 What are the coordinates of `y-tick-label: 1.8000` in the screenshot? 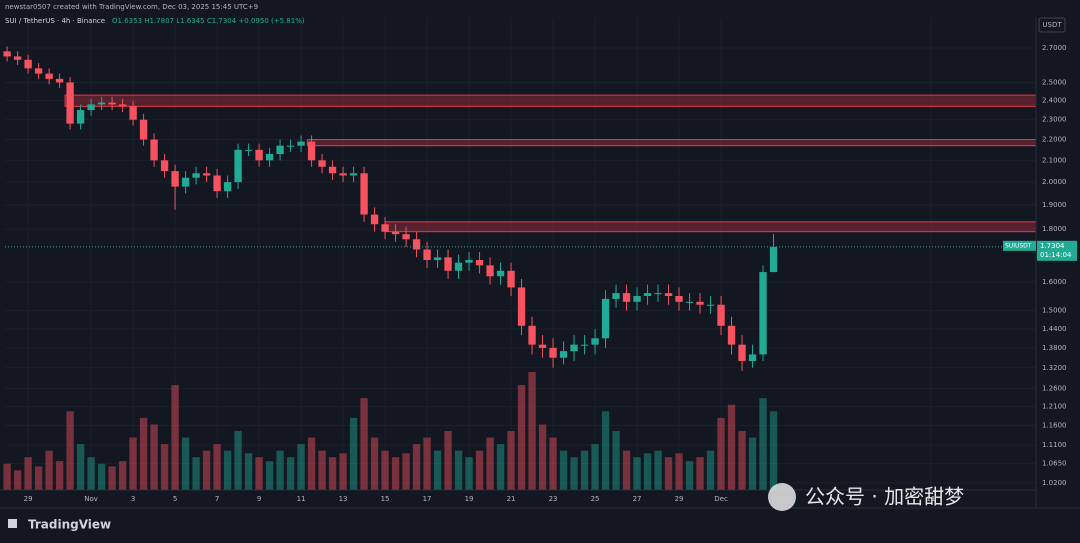 It's located at (1054, 229).